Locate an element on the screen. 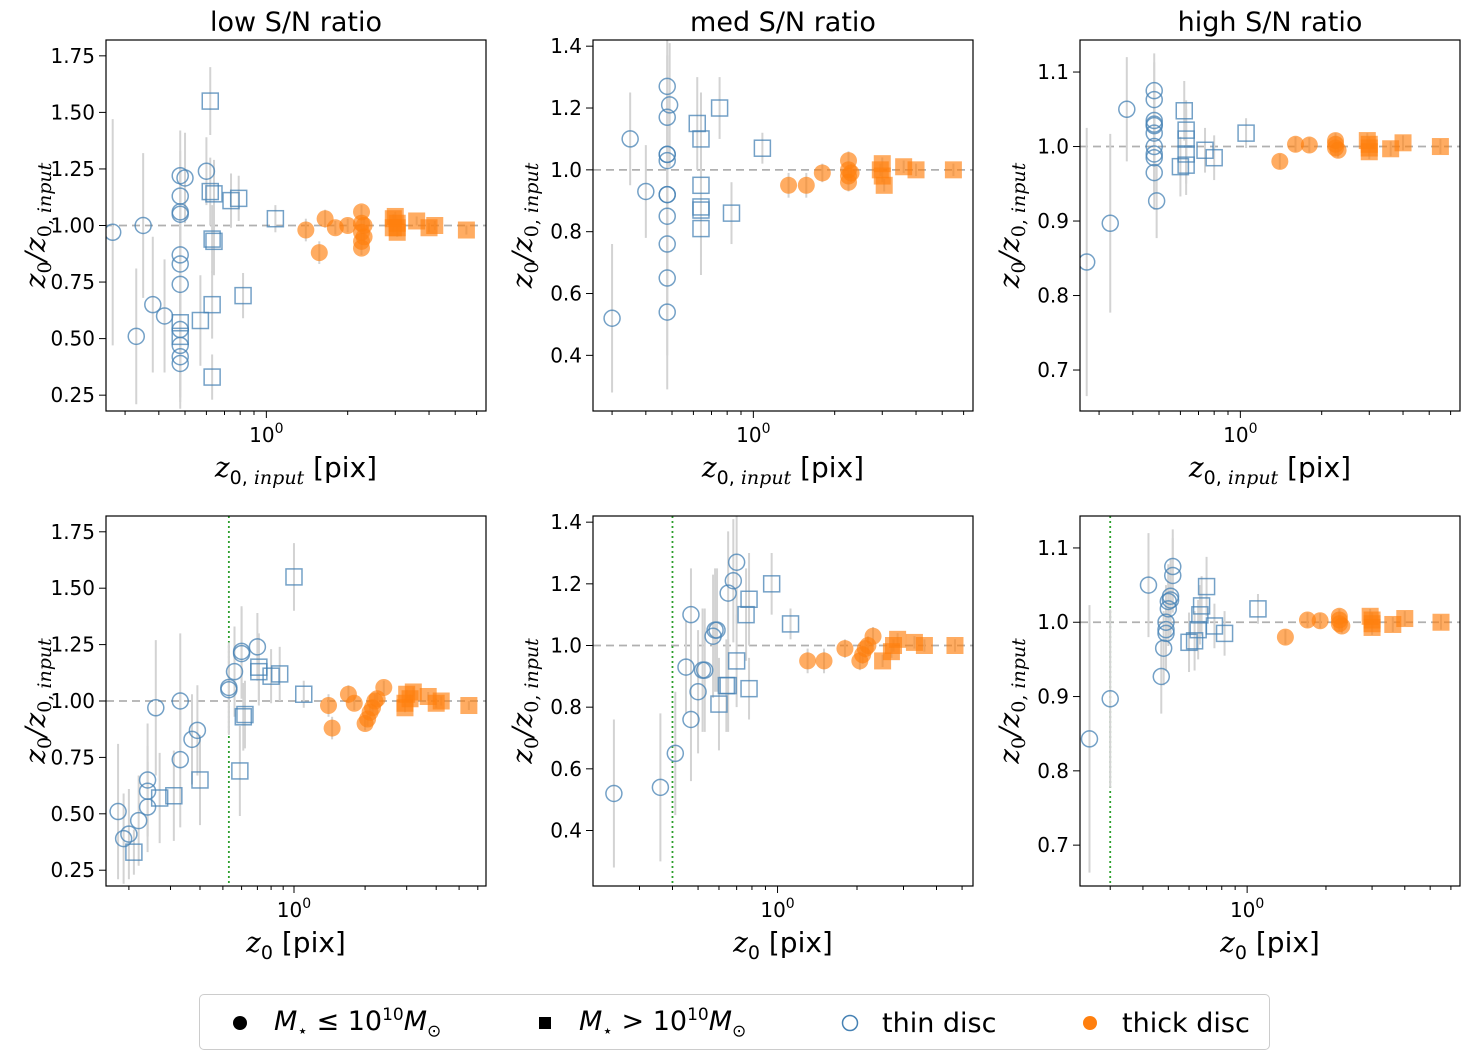  y-tick-label: 1.4 is located at coordinates (566, 522).